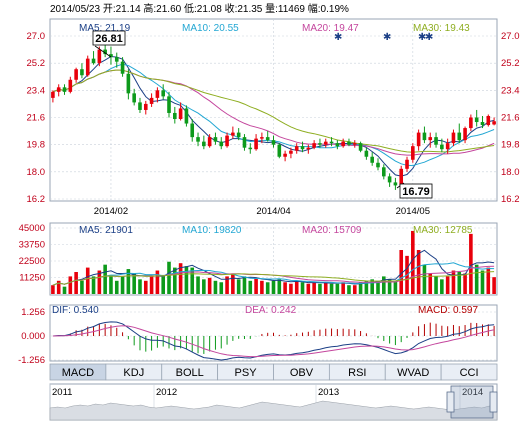 Image resolution: width=527 pixels, height=427 pixels. I want to click on tab-psy: PSY, so click(245, 372).